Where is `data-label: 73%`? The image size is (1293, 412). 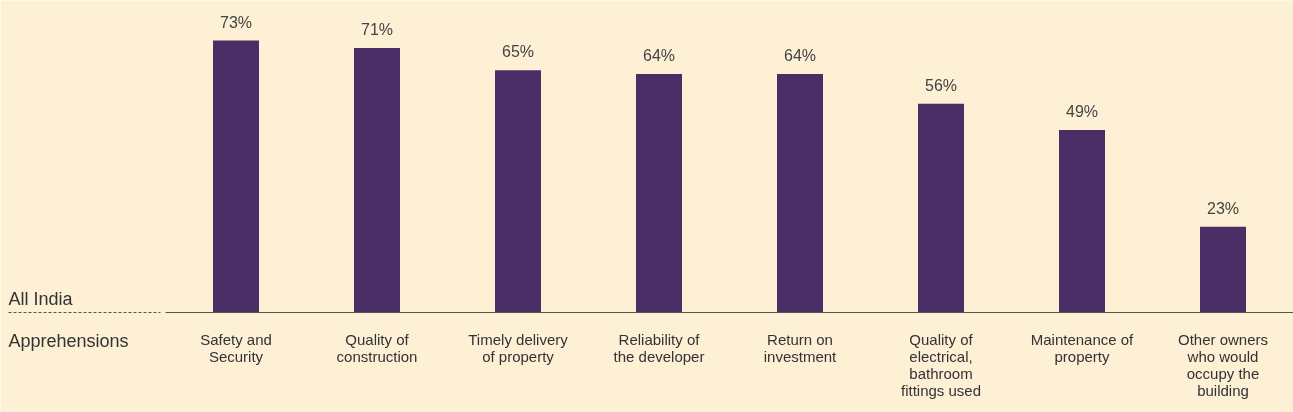
data-label: 73% is located at coordinates (236, 22).